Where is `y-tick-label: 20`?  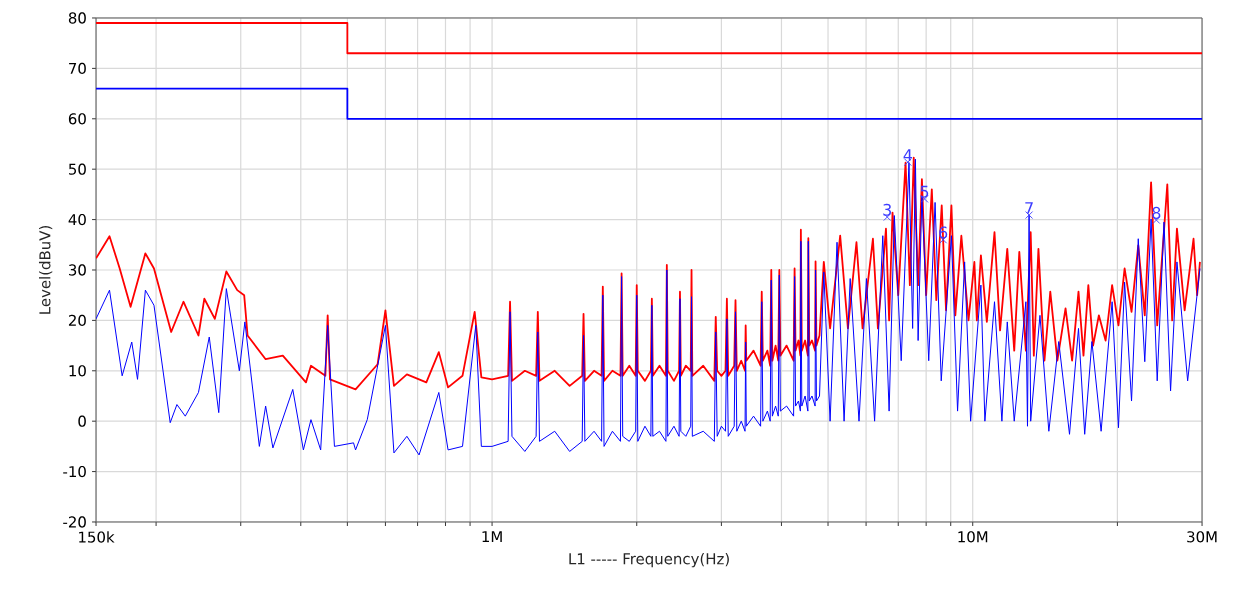
y-tick-label: 20 is located at coordinates (77, 320).